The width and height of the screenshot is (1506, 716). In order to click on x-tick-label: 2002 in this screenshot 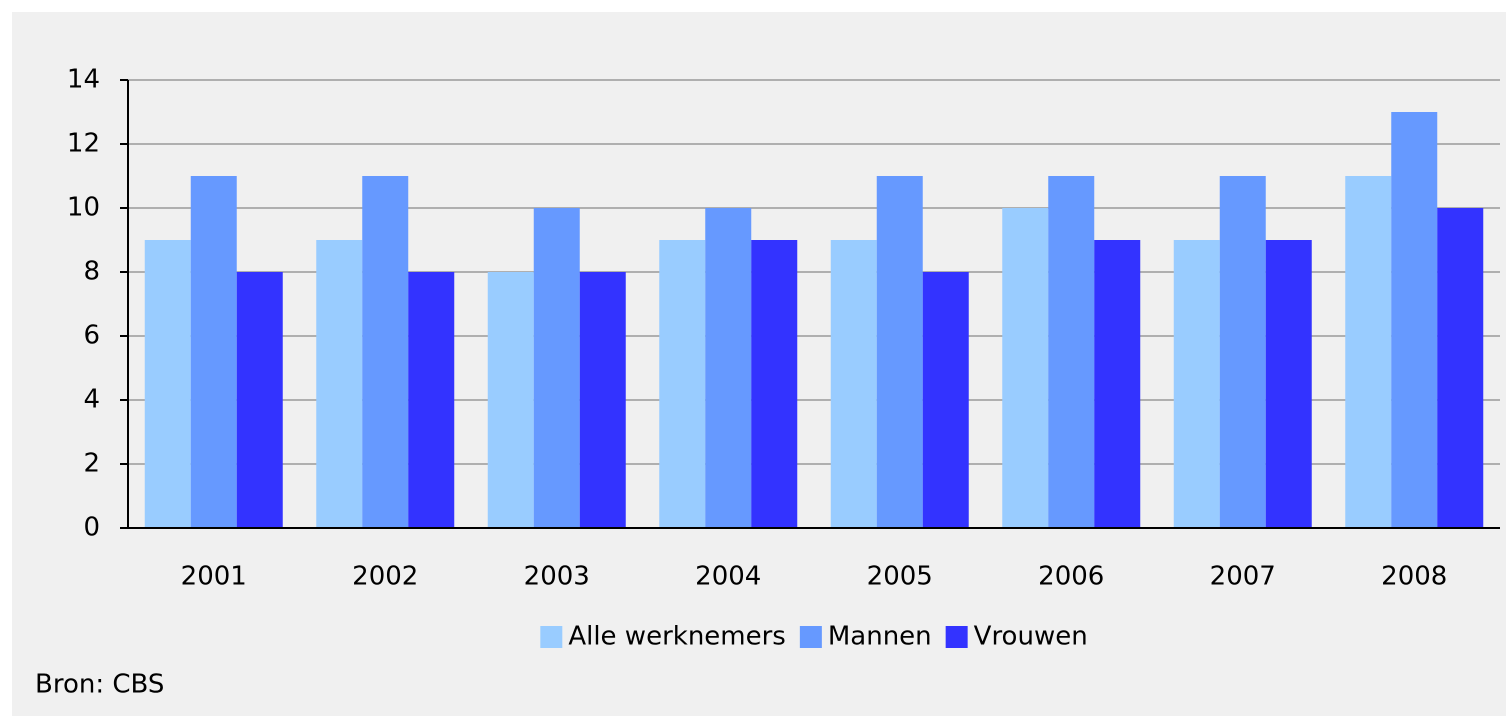, I will do `click(385, 577)`.